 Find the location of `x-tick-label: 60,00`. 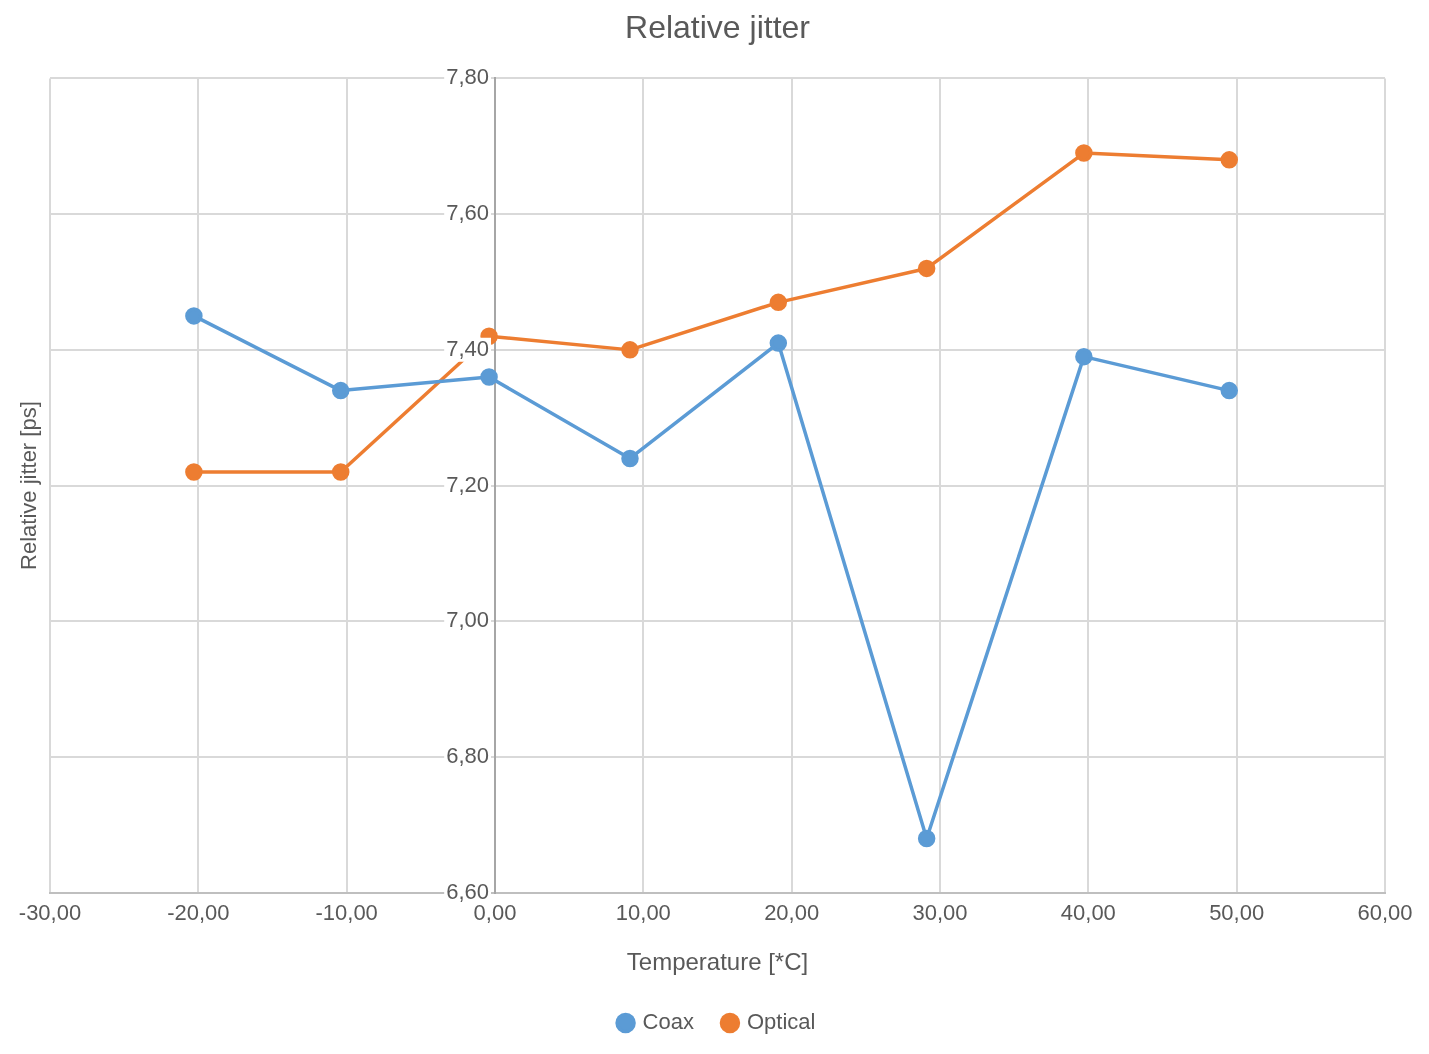

x-tick-label: 60,00 is located at coordinates (1385, 913).